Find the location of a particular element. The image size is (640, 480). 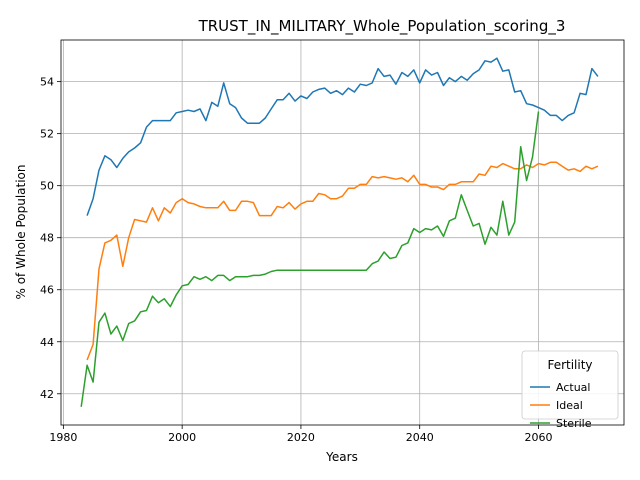

legend-title: Fertility is located at coordinates (569, 365).